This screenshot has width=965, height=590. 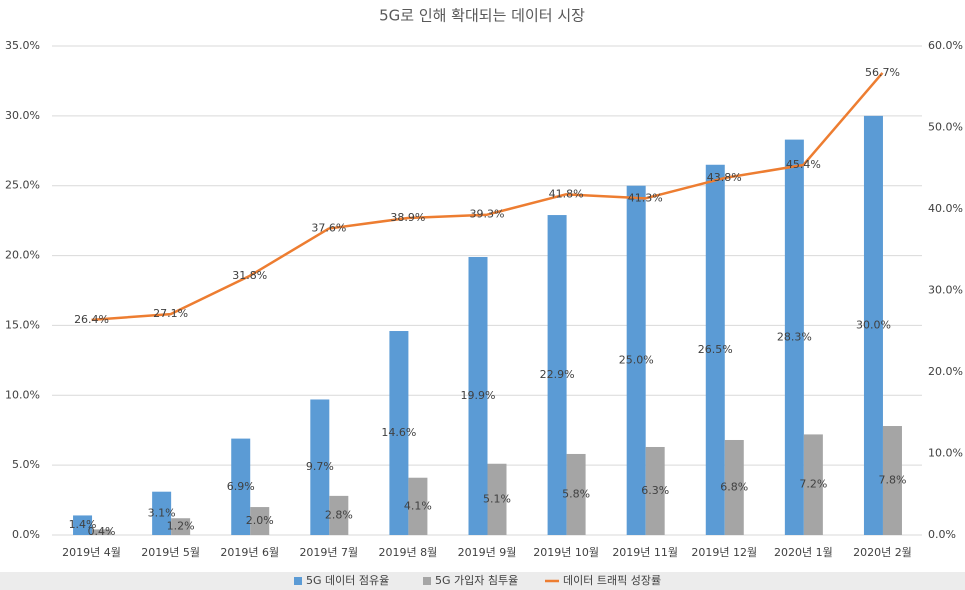 What do you see at coordinates (26, 534) in the screenshot?
I see `y-tick-label: 0.0%` at bounding box center [26, 534].